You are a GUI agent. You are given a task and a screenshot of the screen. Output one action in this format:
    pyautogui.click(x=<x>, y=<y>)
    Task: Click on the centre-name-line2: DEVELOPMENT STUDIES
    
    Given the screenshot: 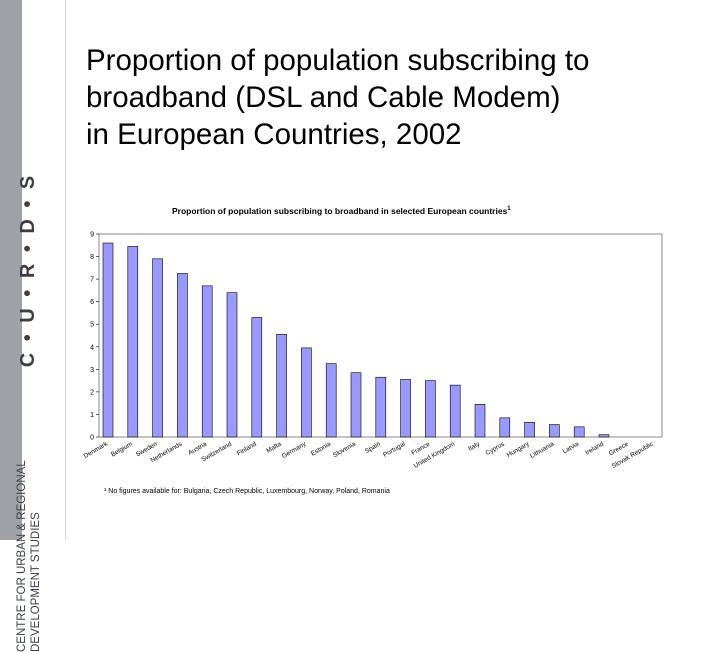 What is the action you would take?
    pyautogui.click(x=36, y=582)
    